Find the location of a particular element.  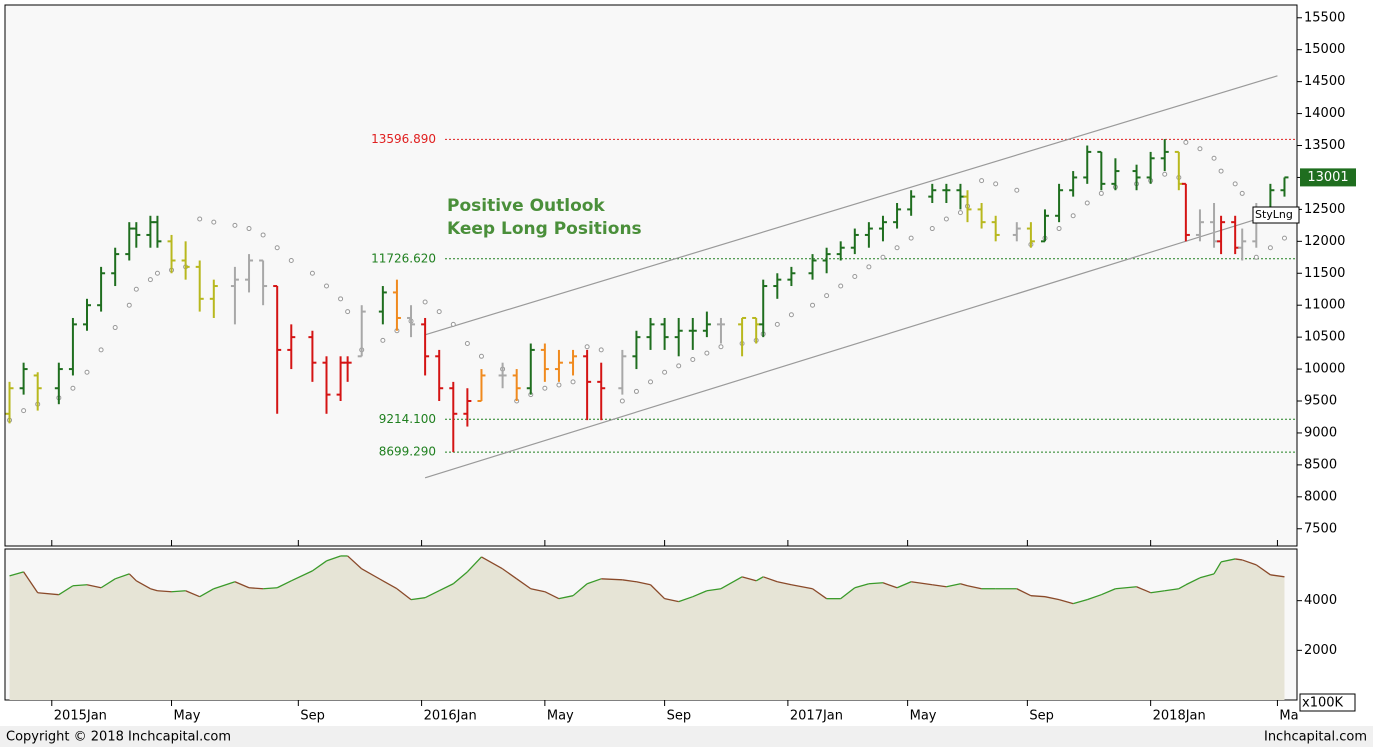

level-label: 11726.620 is located at coordinates (403, 258).